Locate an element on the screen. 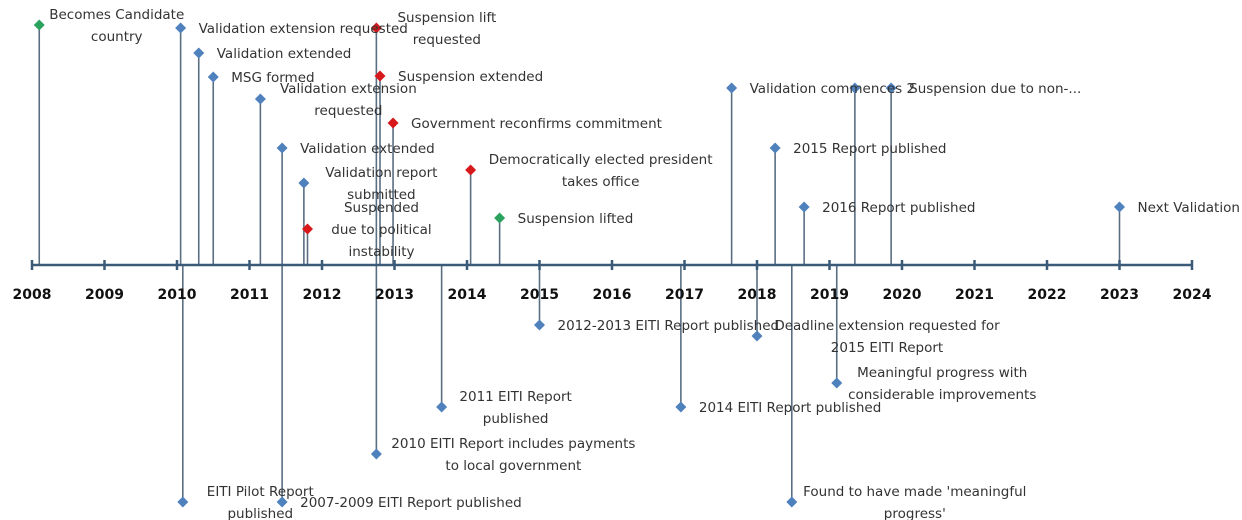  event-label: progress' is located at coordinates (915, 513).